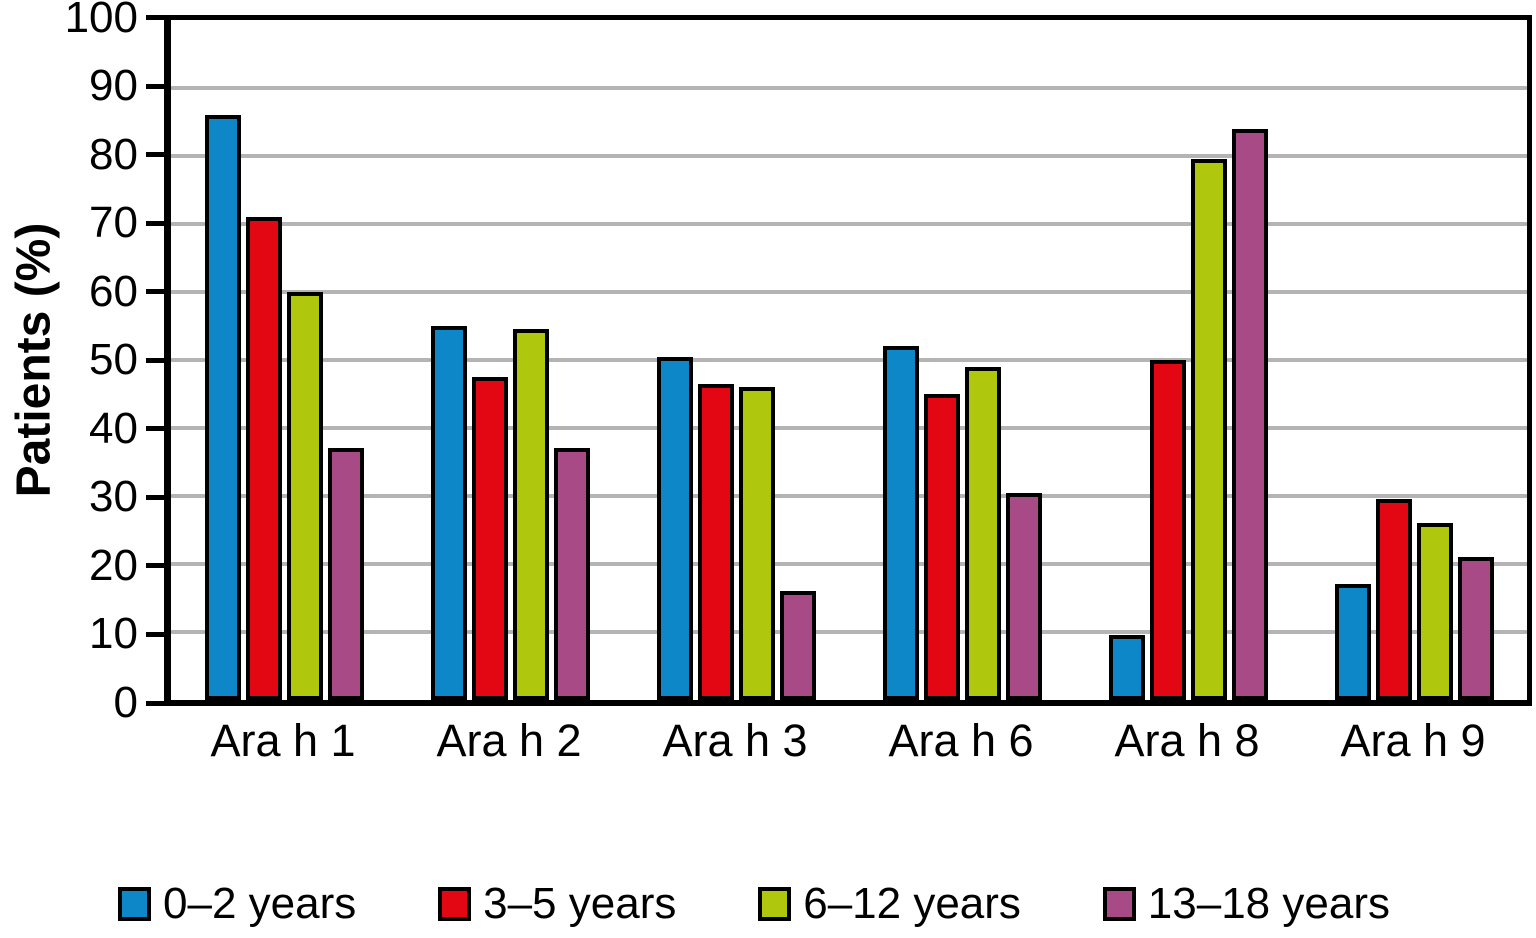 This screenshot has width=1536, height=938. I want to click on bar-ara-h-3-3–5-years, so click(715, 541).